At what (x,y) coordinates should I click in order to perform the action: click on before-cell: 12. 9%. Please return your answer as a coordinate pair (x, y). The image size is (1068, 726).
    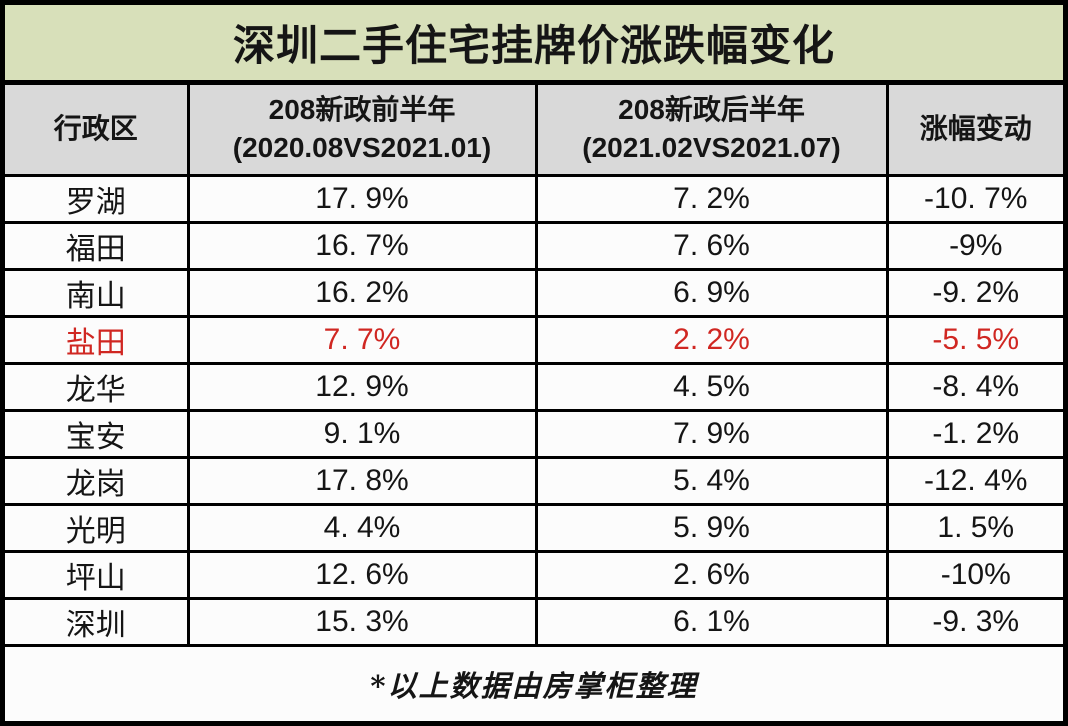
    Looking at the image, I should click on (362, 386).